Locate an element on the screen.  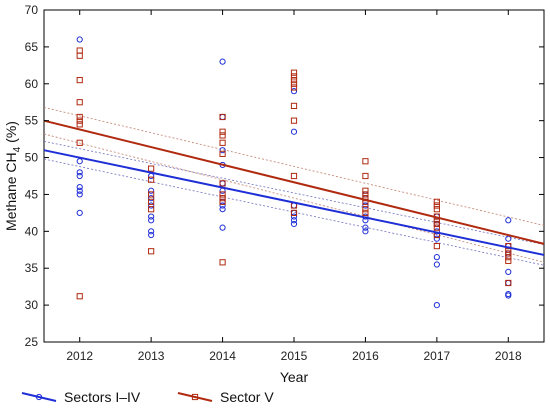
x-tick-label: 2018 is located at coordinates (508, 356).